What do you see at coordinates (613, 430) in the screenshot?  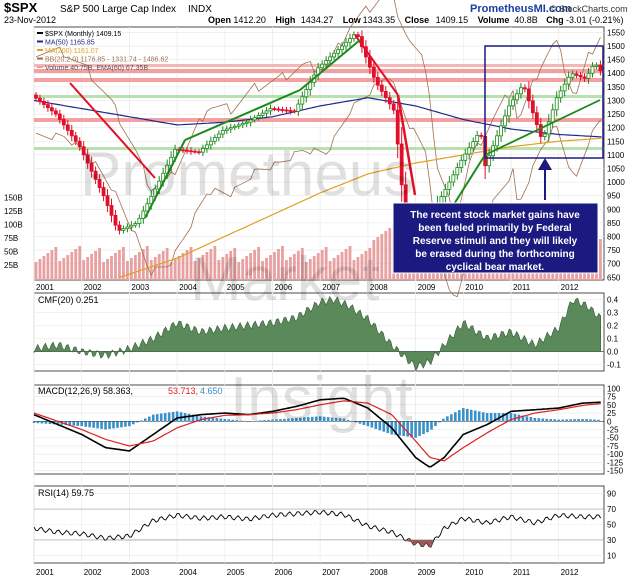 I see `y-tick-label: -25` at bounding box center [613, 430].